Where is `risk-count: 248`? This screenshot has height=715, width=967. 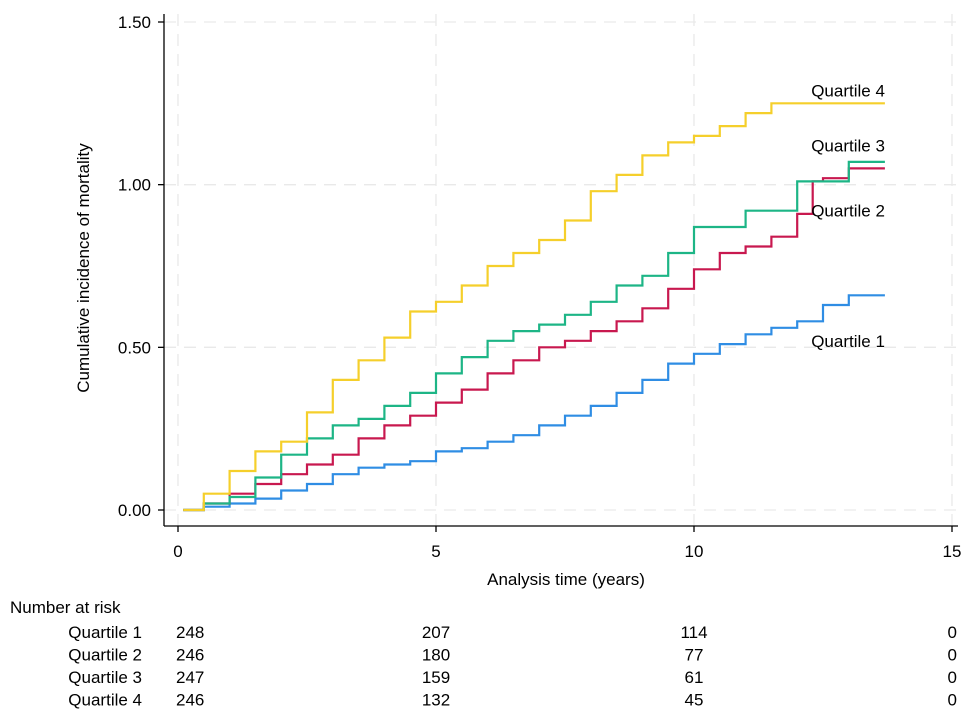
risk-count: 248 is located at coordinates (190, 632).